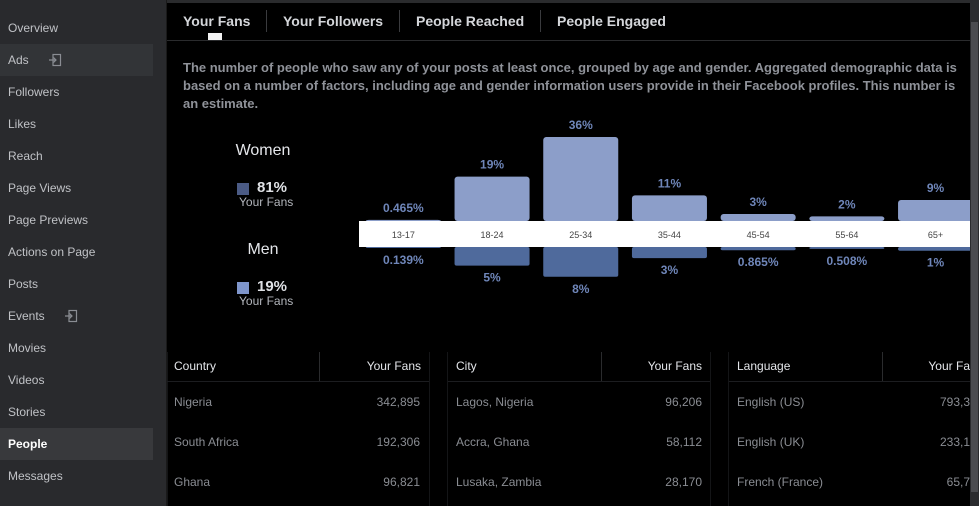  What do you see at coordinates (495, 402) in the screenshot?
I see `table-cell-city: Lagos, Nigeria` at bounding box center [495, 402].